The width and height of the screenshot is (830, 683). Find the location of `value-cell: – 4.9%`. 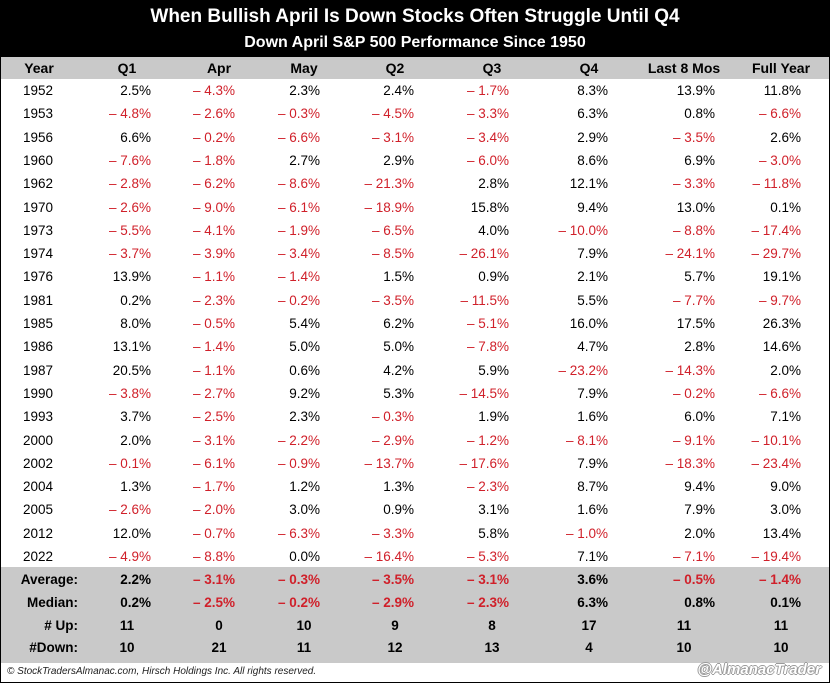

value-cell: – 4.9% is located at coordinates (129, 556).